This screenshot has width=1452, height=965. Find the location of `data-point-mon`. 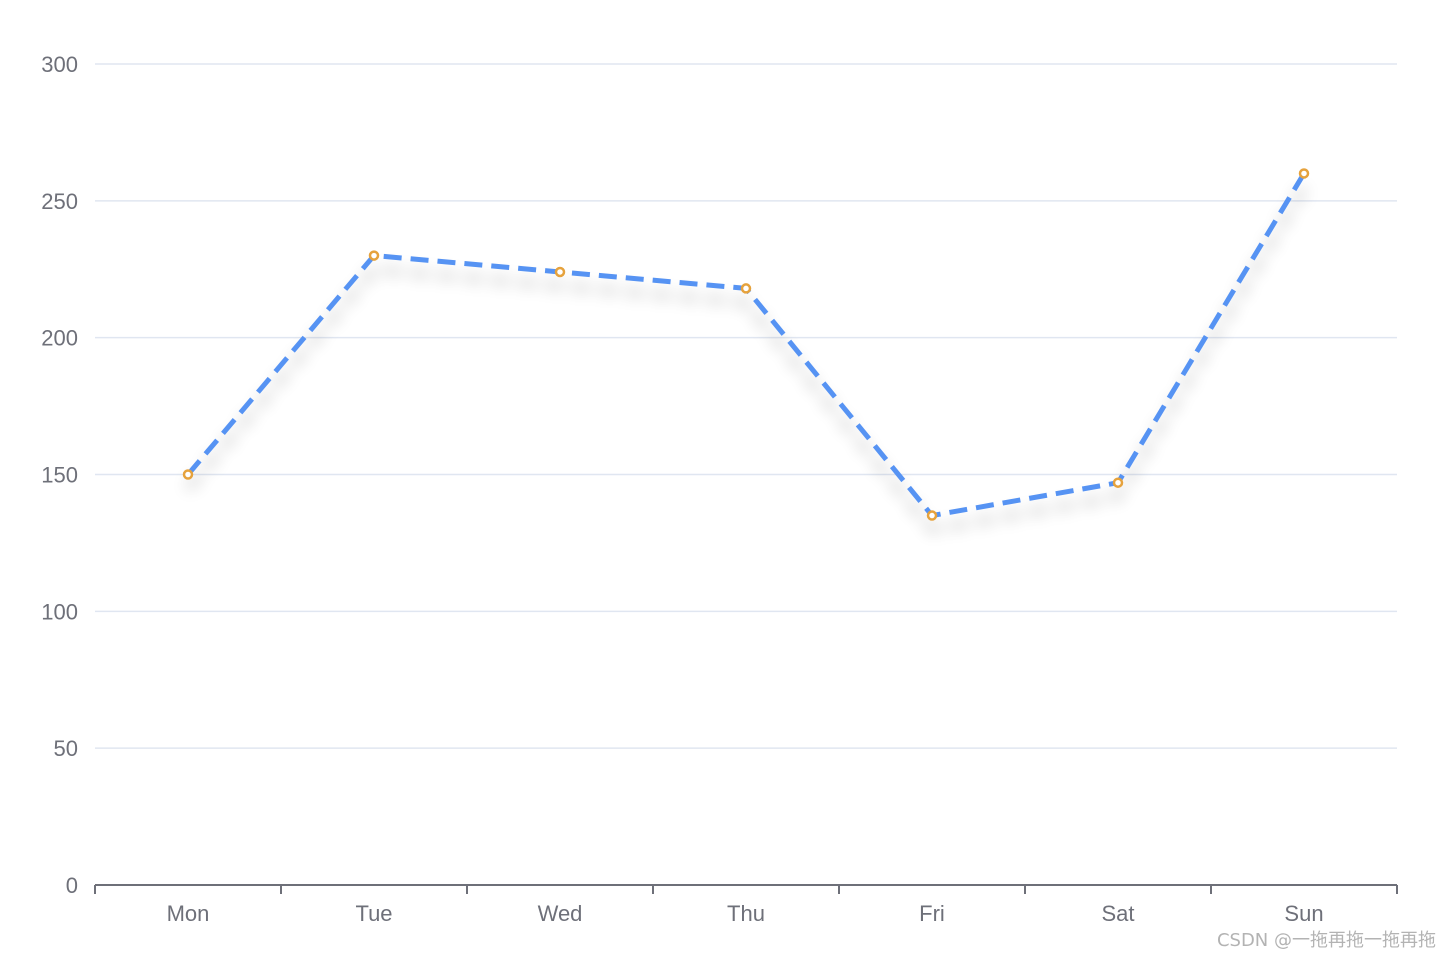

data-point-mon is located at coordinates (188, 474).